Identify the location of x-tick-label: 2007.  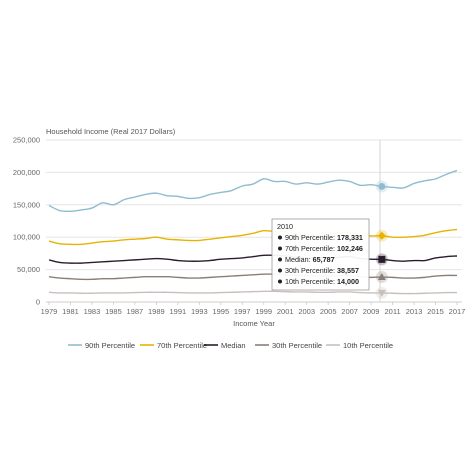
(349, 311).